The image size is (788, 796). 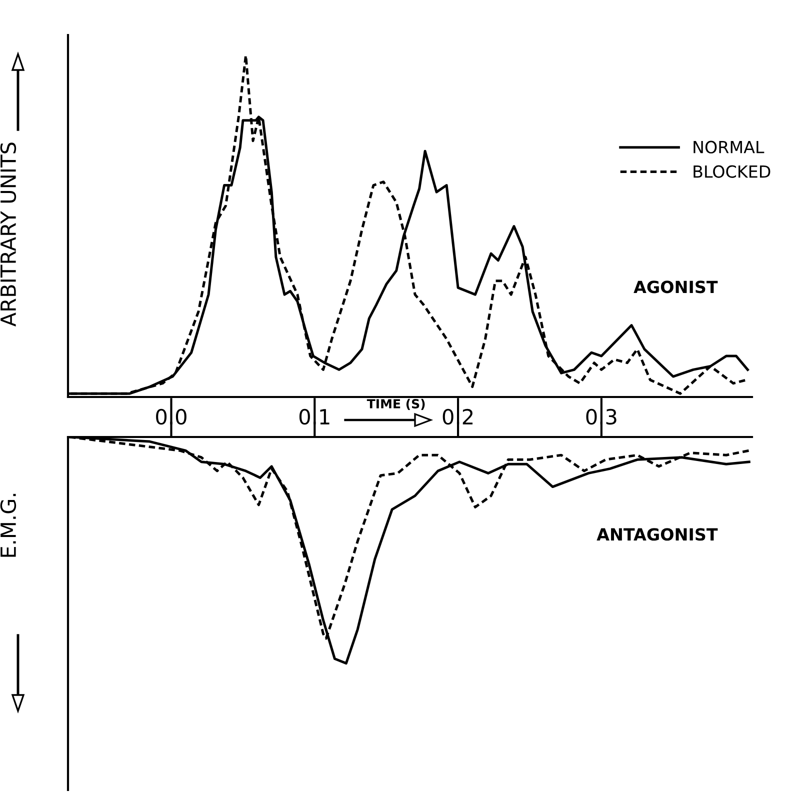 I want to click on legend-label: BLOCKED, so click(x=732, y=171).